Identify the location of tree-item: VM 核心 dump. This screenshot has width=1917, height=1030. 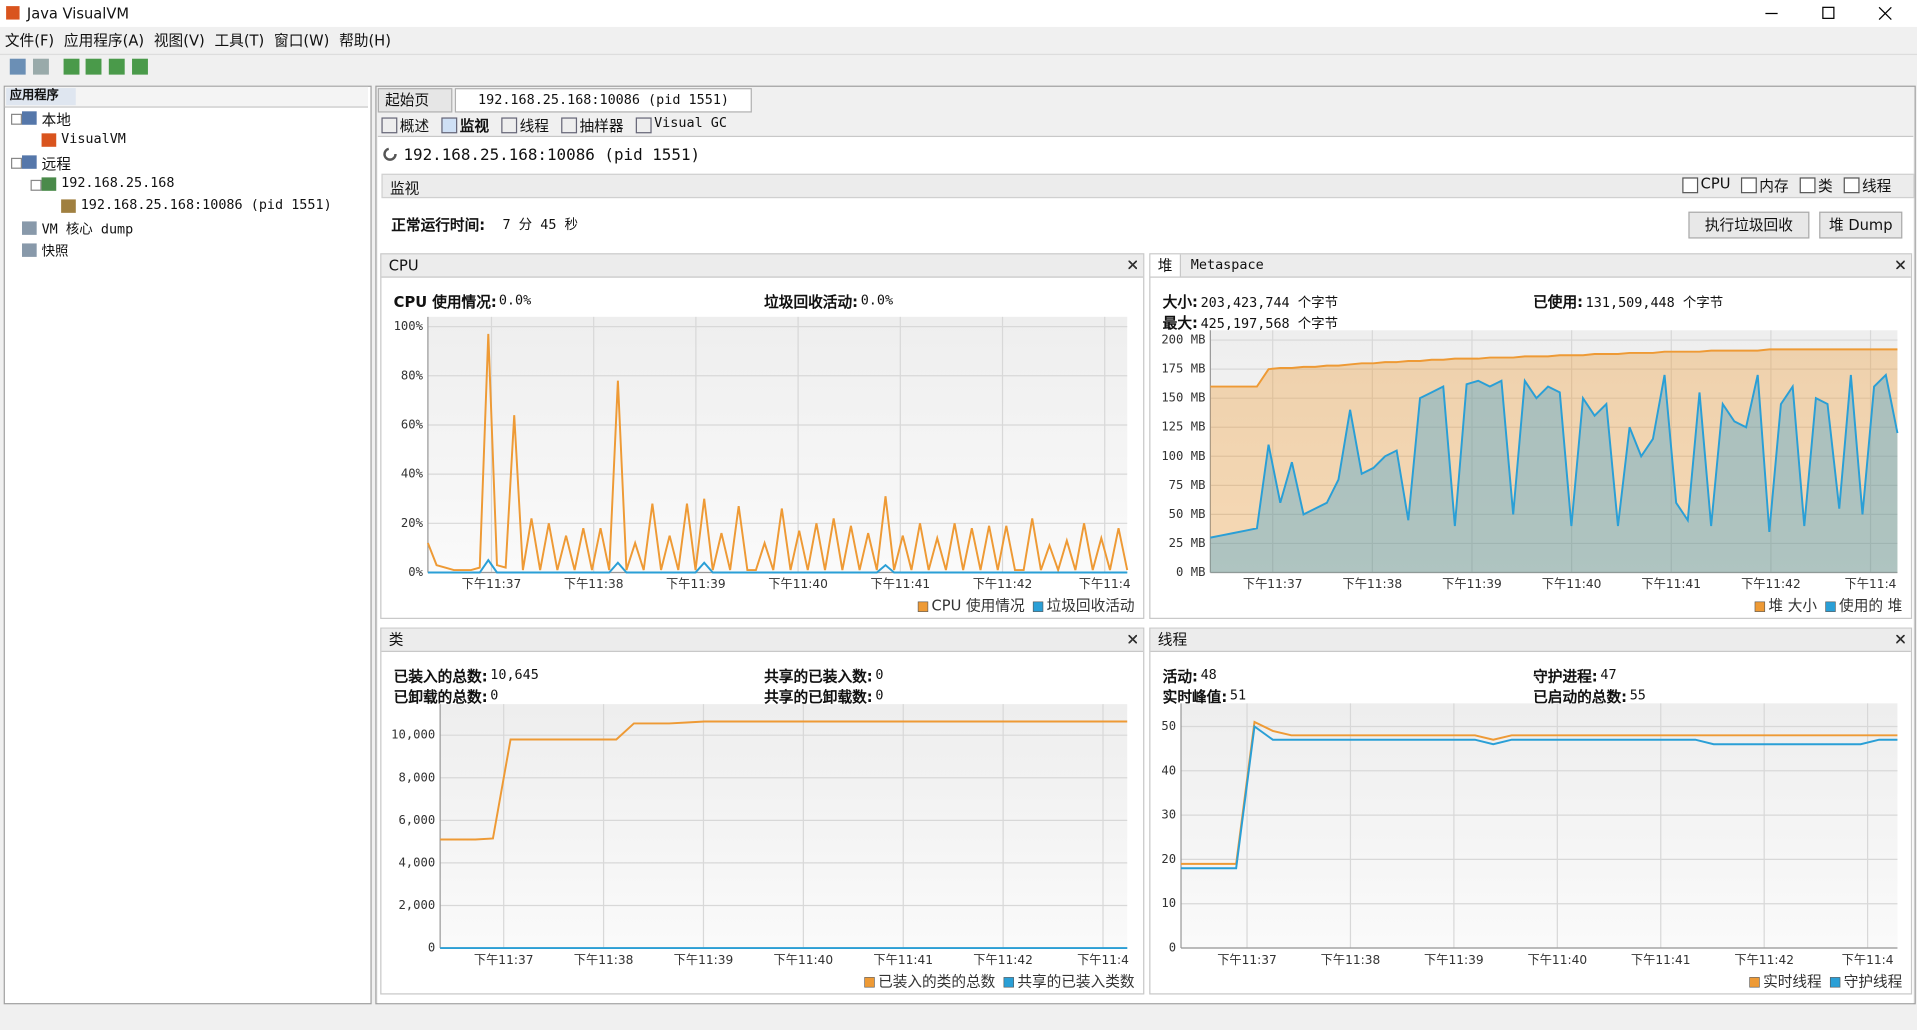
(87, 229).